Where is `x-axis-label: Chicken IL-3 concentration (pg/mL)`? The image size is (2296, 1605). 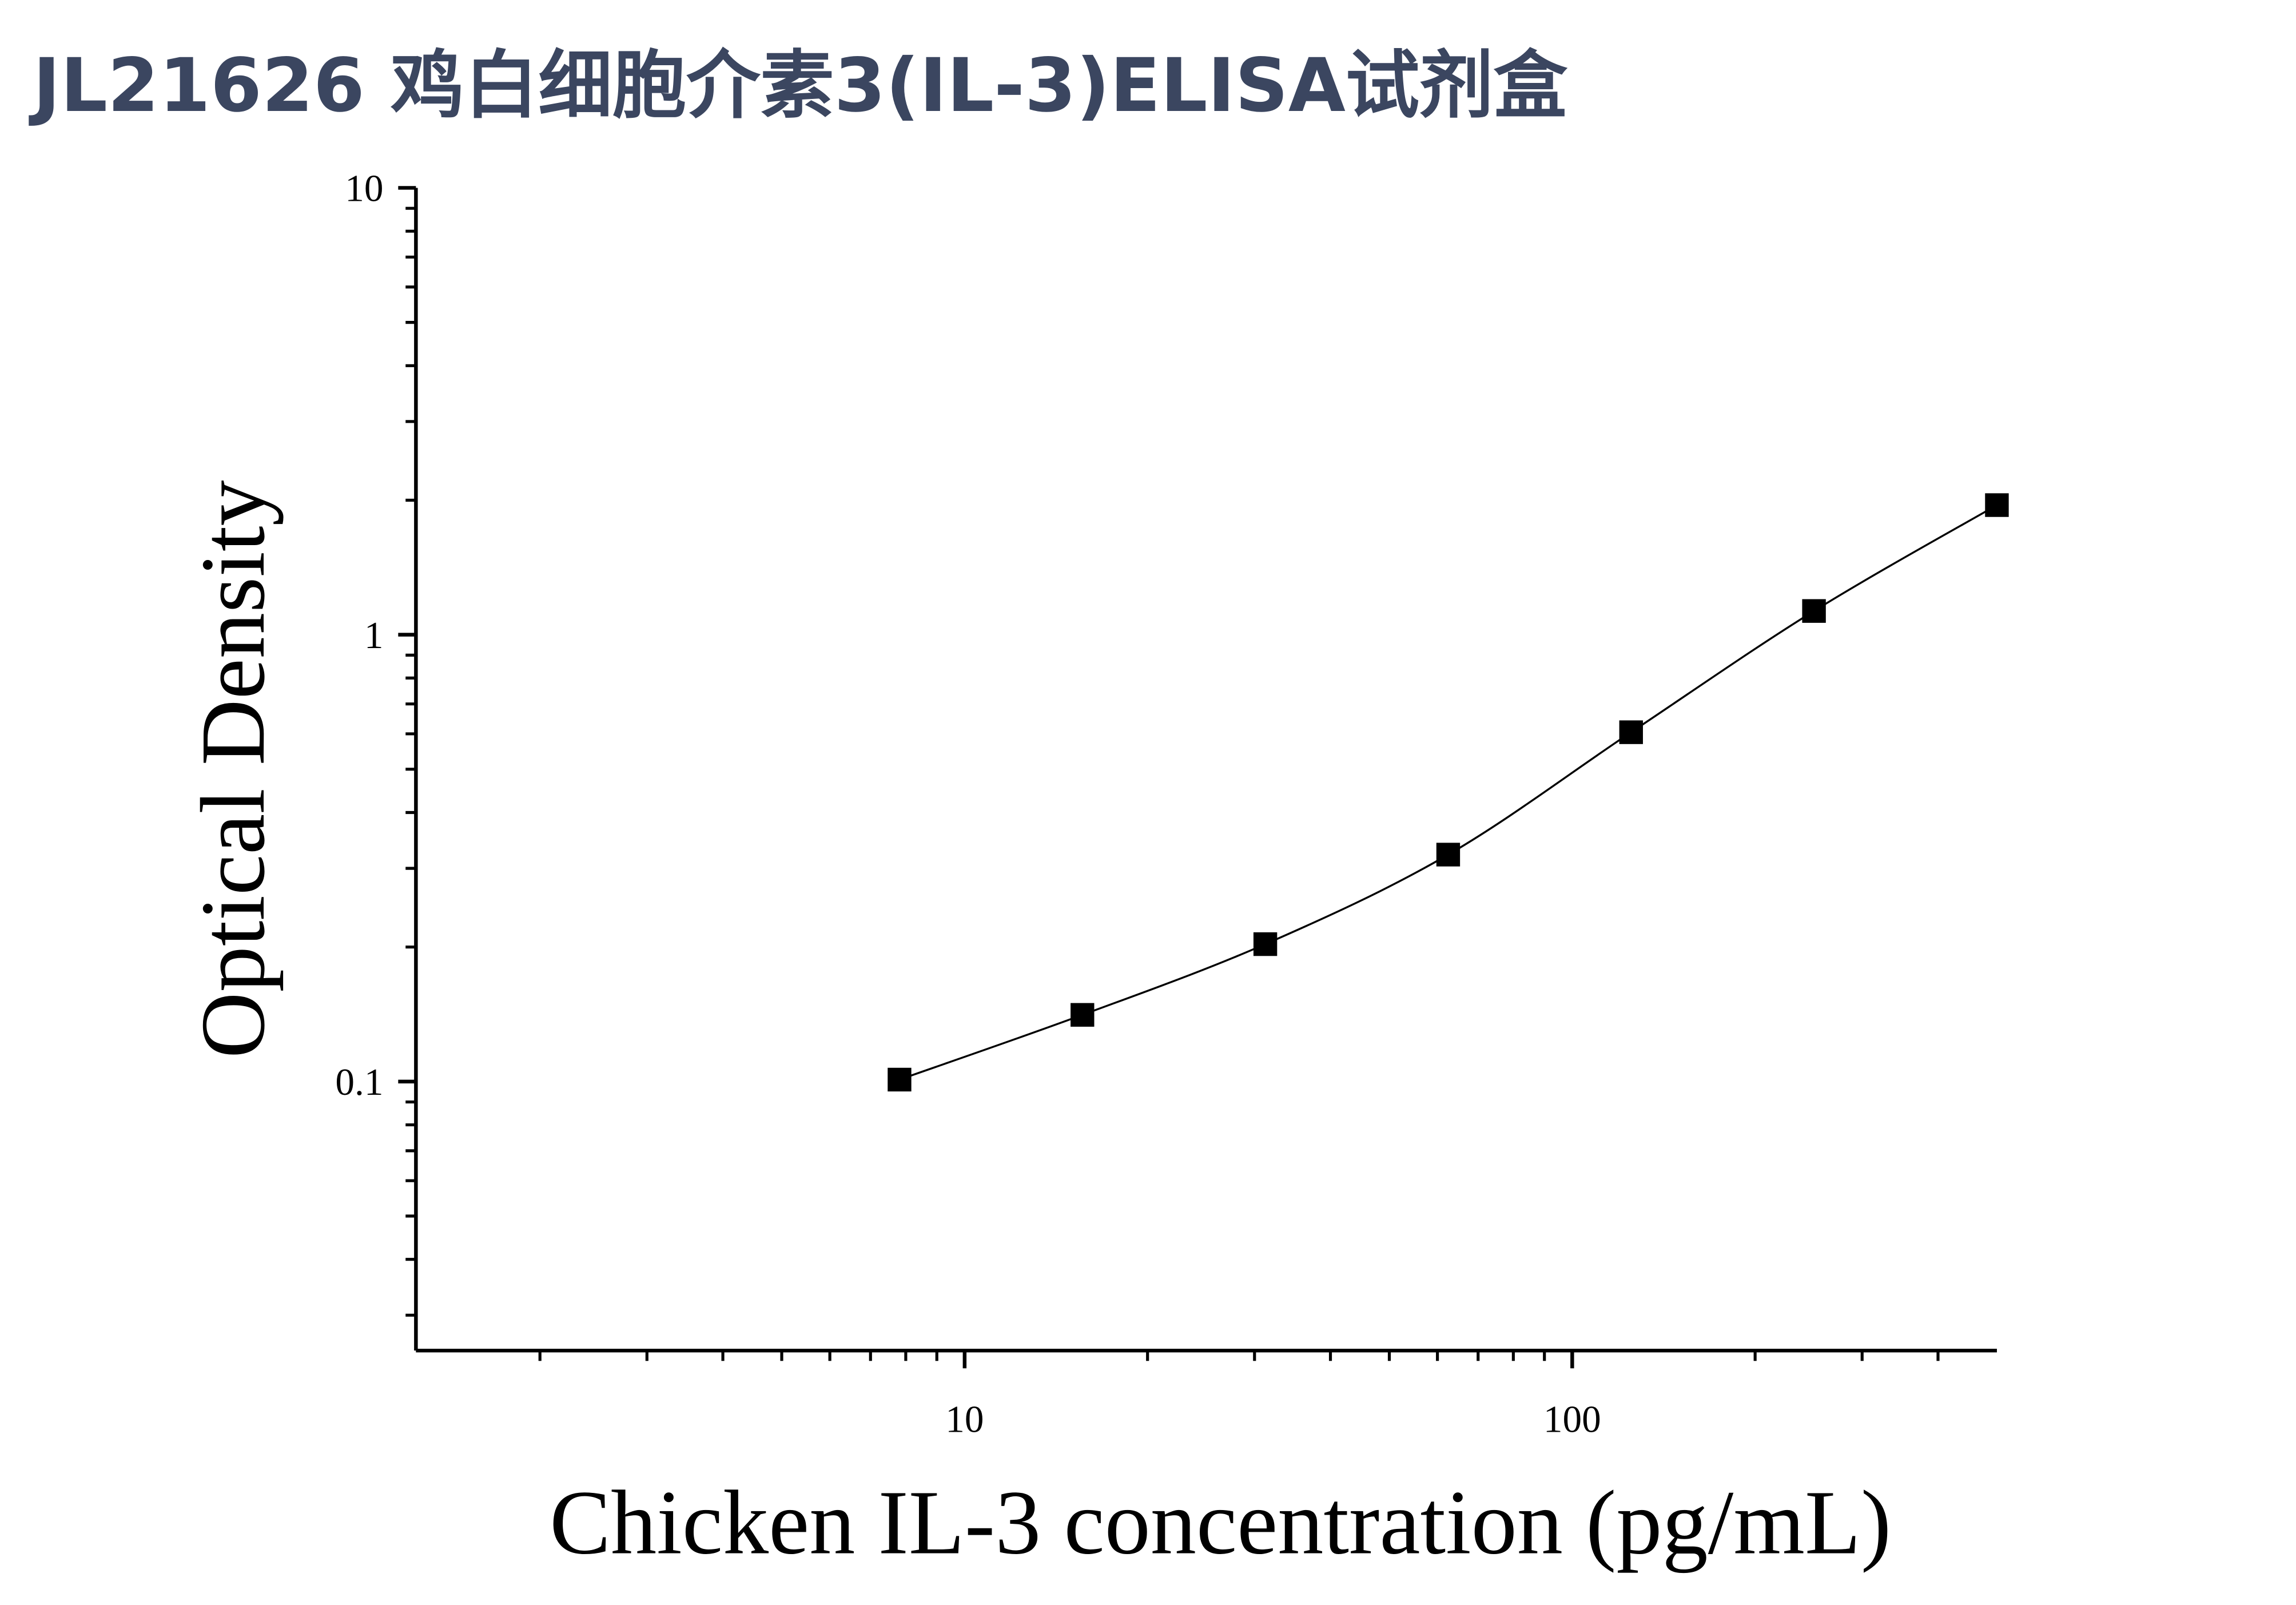 x-axis-label: Chicken IL-3 concentration (pg/mL) is located at coordinates (1221, 1522).